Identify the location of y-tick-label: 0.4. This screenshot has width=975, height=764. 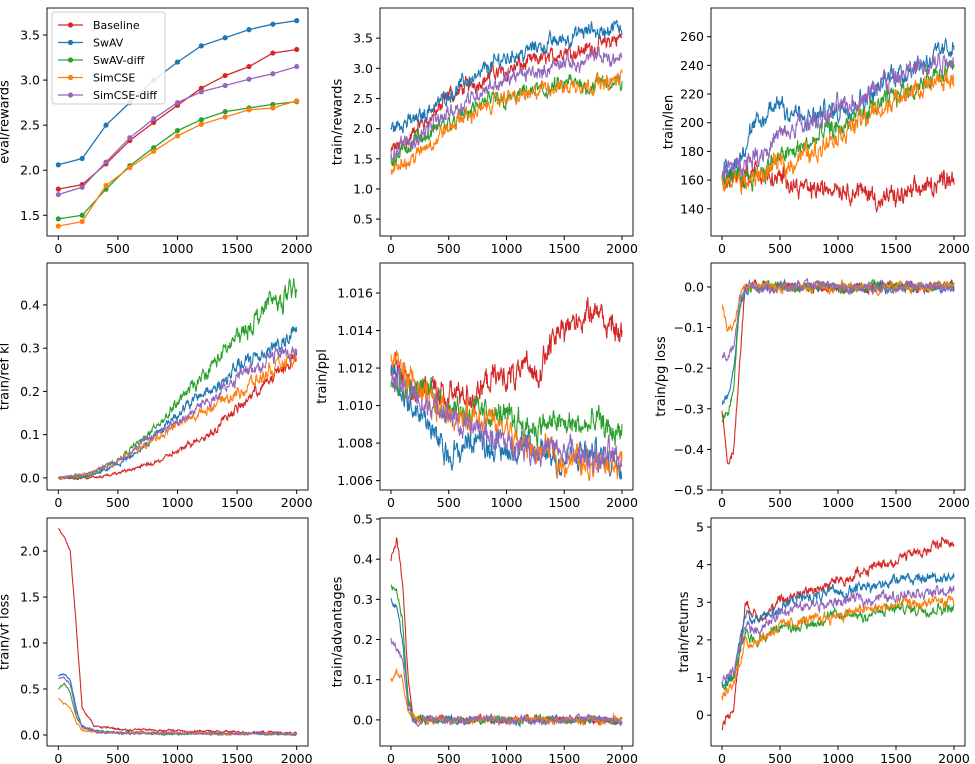
(363, 559).